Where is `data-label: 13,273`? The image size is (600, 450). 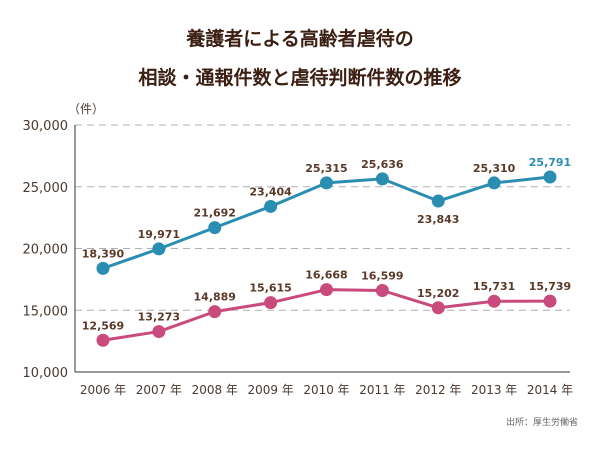 data-label: 13,273 is located at coordinates (159, 317).